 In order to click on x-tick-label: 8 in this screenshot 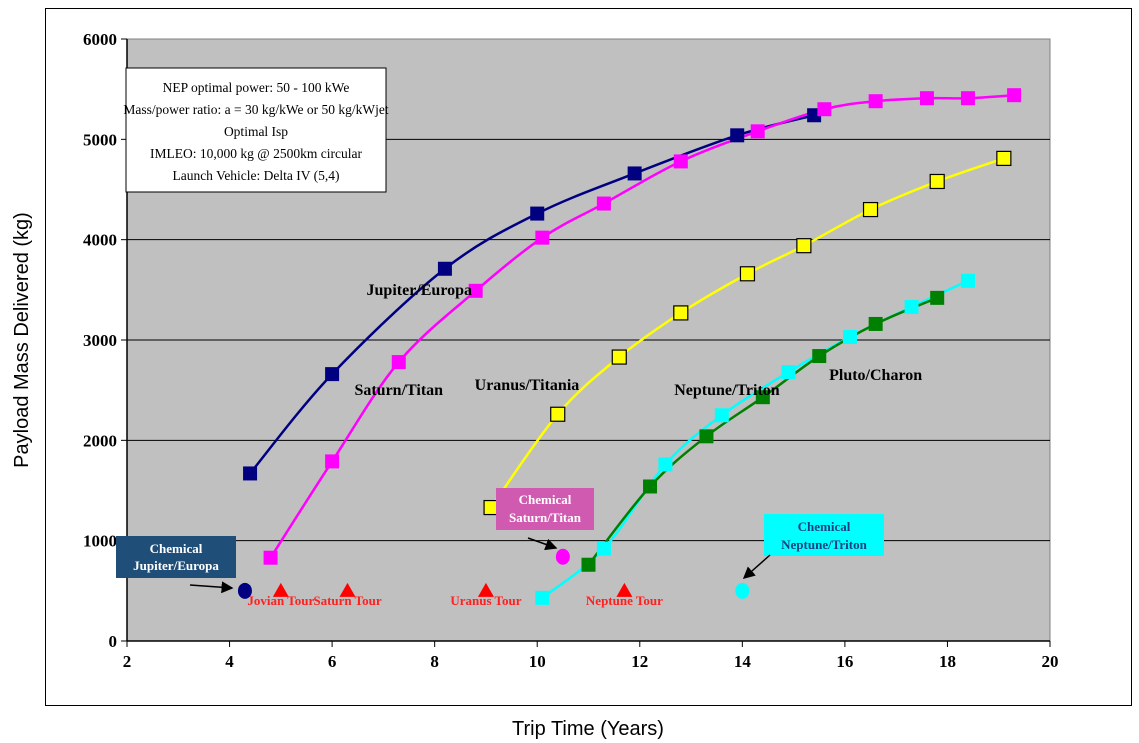, I will do `click(434, 661)`.